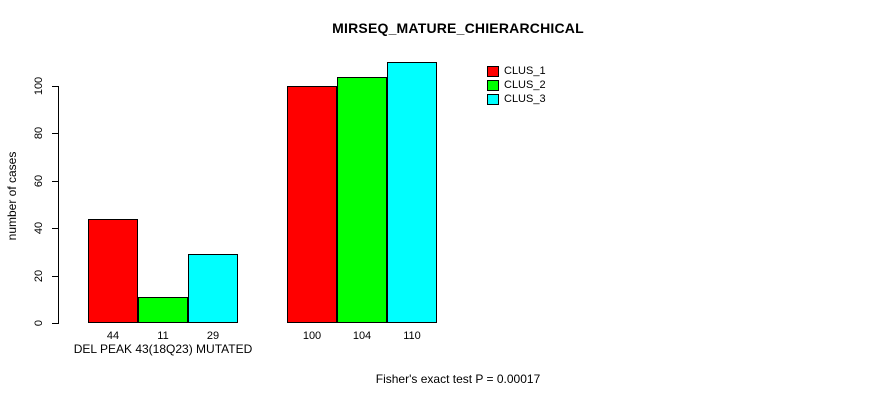 This screenshot has width=890, height=400. Describe the element at coordinates (39, 133) in the screenshot. I see `y-tick-label: 80` at that location.